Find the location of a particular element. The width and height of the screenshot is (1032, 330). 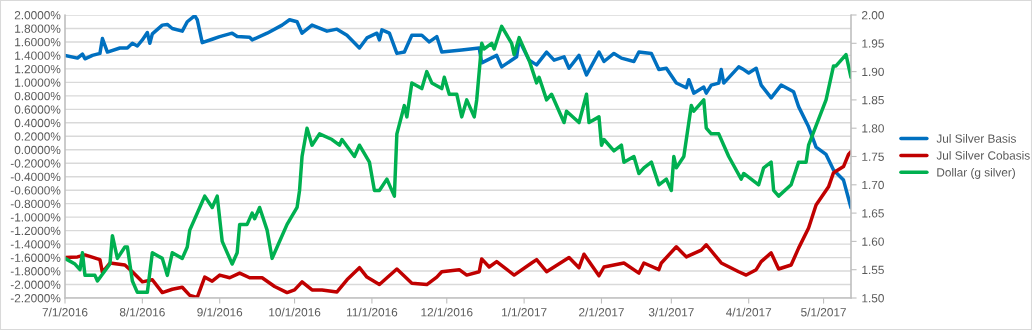

legend-label: Dollar (g silver) is located at coordinates (976, 173).